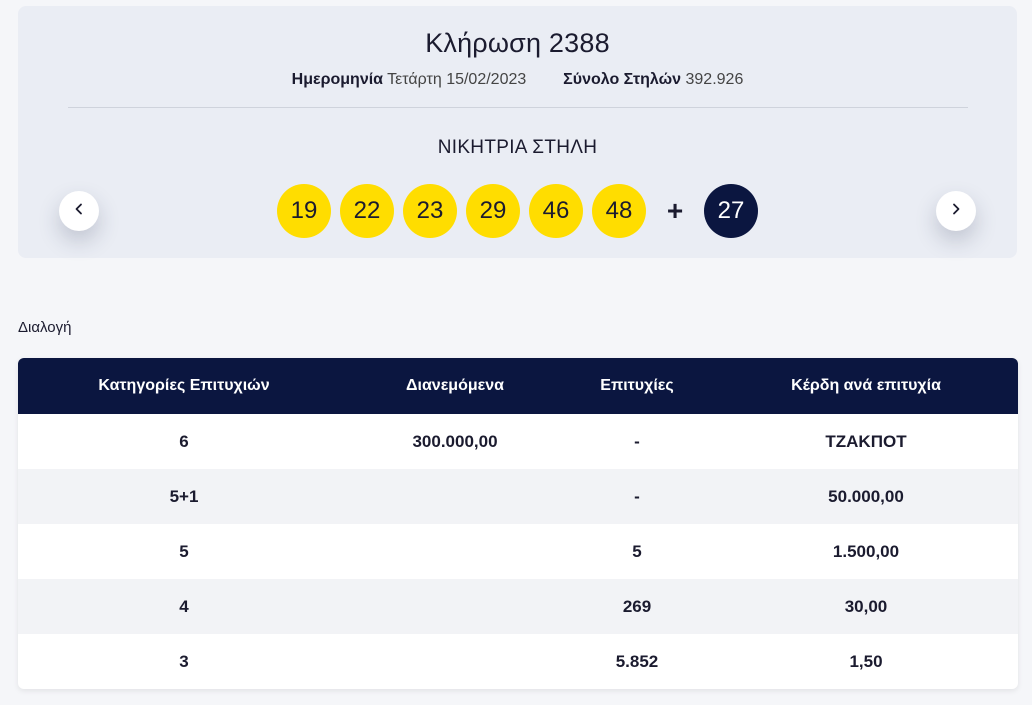 Image resolution: width=1032 pixels, height=705 pixels. What do you see at coordinates (184, 441) in the screenshot?
I see `cell-category: 6` at bounding box center [184, 441].